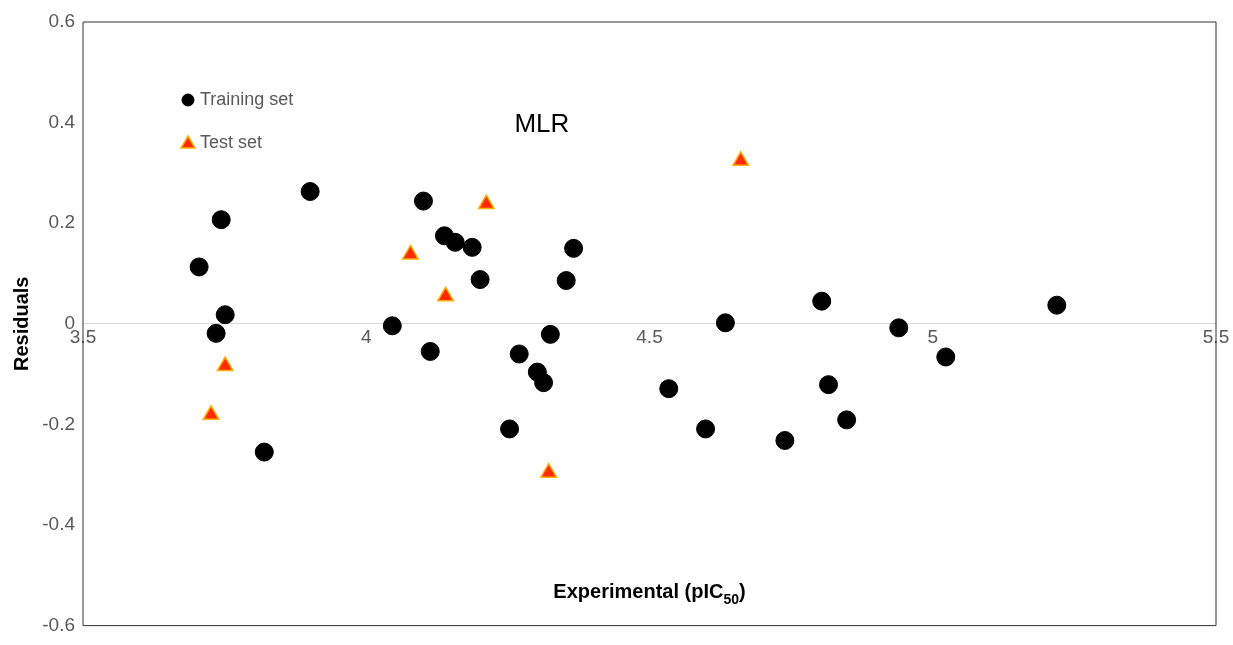 This screenshot has height=645, width=1233. I want to click on y-tick-label: -0.4, so click(59, 524).